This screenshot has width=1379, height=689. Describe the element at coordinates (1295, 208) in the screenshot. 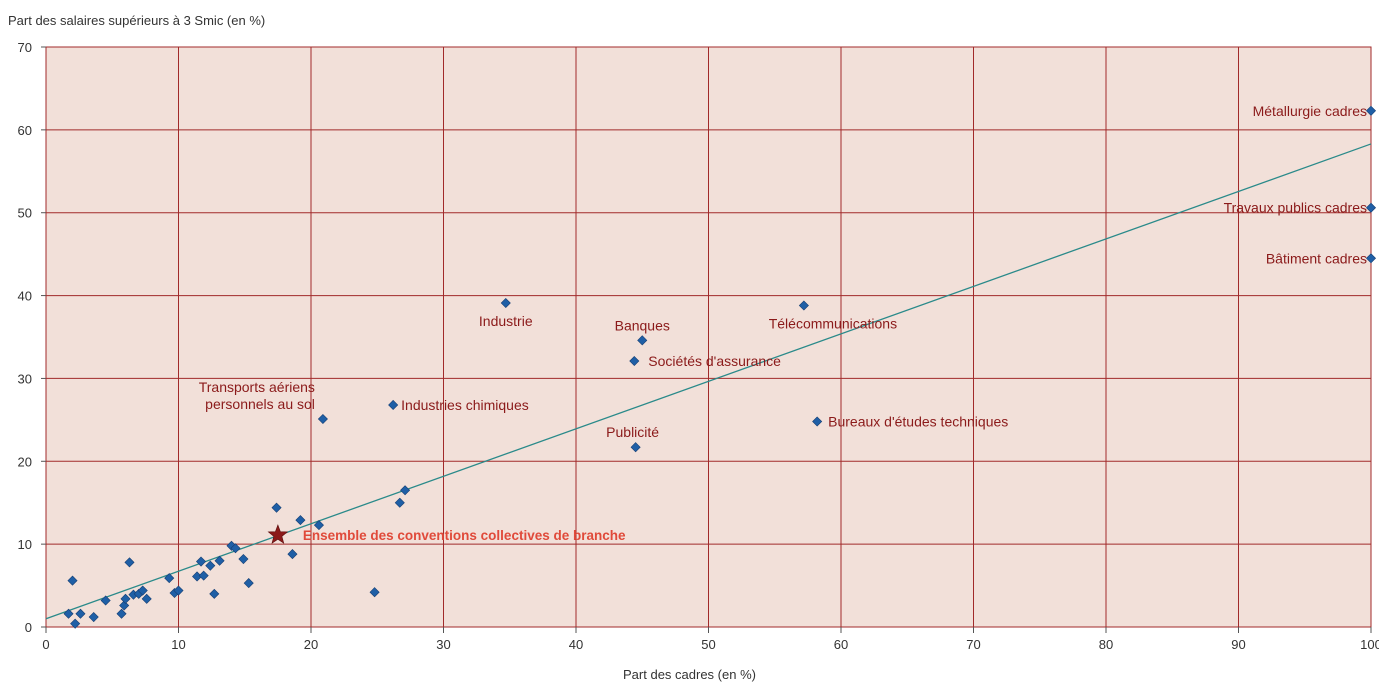

I see `point-label: Travaux publics cadres` at that location.